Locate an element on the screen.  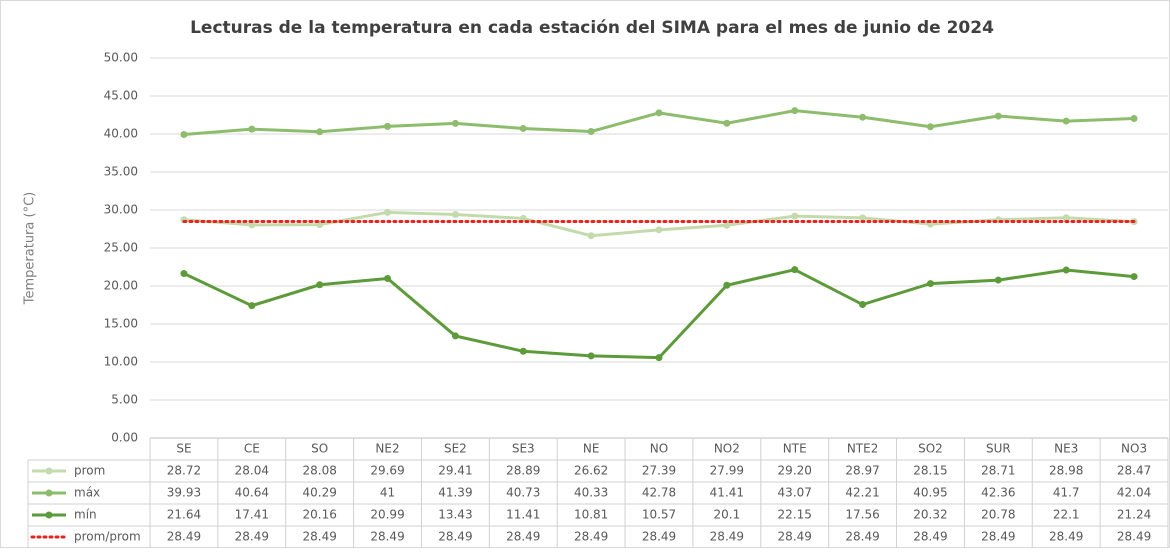
data-table-value: 40.33 is located at coordinates (591, 493).